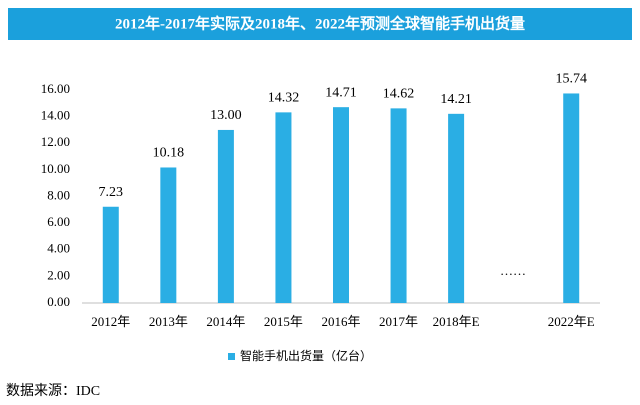  Describe the element at coordinates (225, 321) in the screenshot. I see `x-tick-label: 2014年` at that location.